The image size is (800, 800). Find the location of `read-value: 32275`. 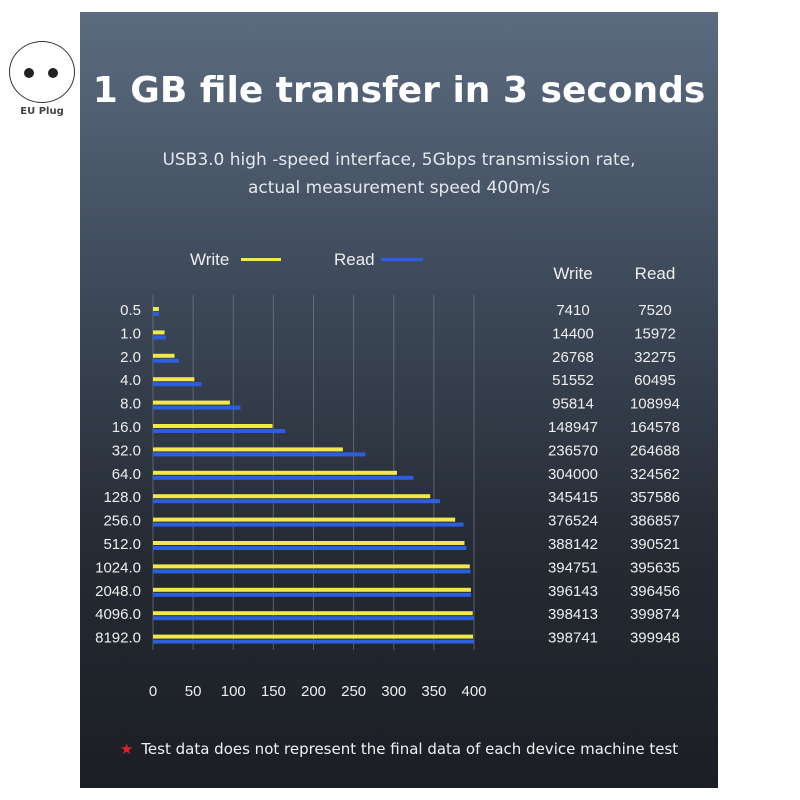

read-value: 32275 is located at coordinates (655, 357).